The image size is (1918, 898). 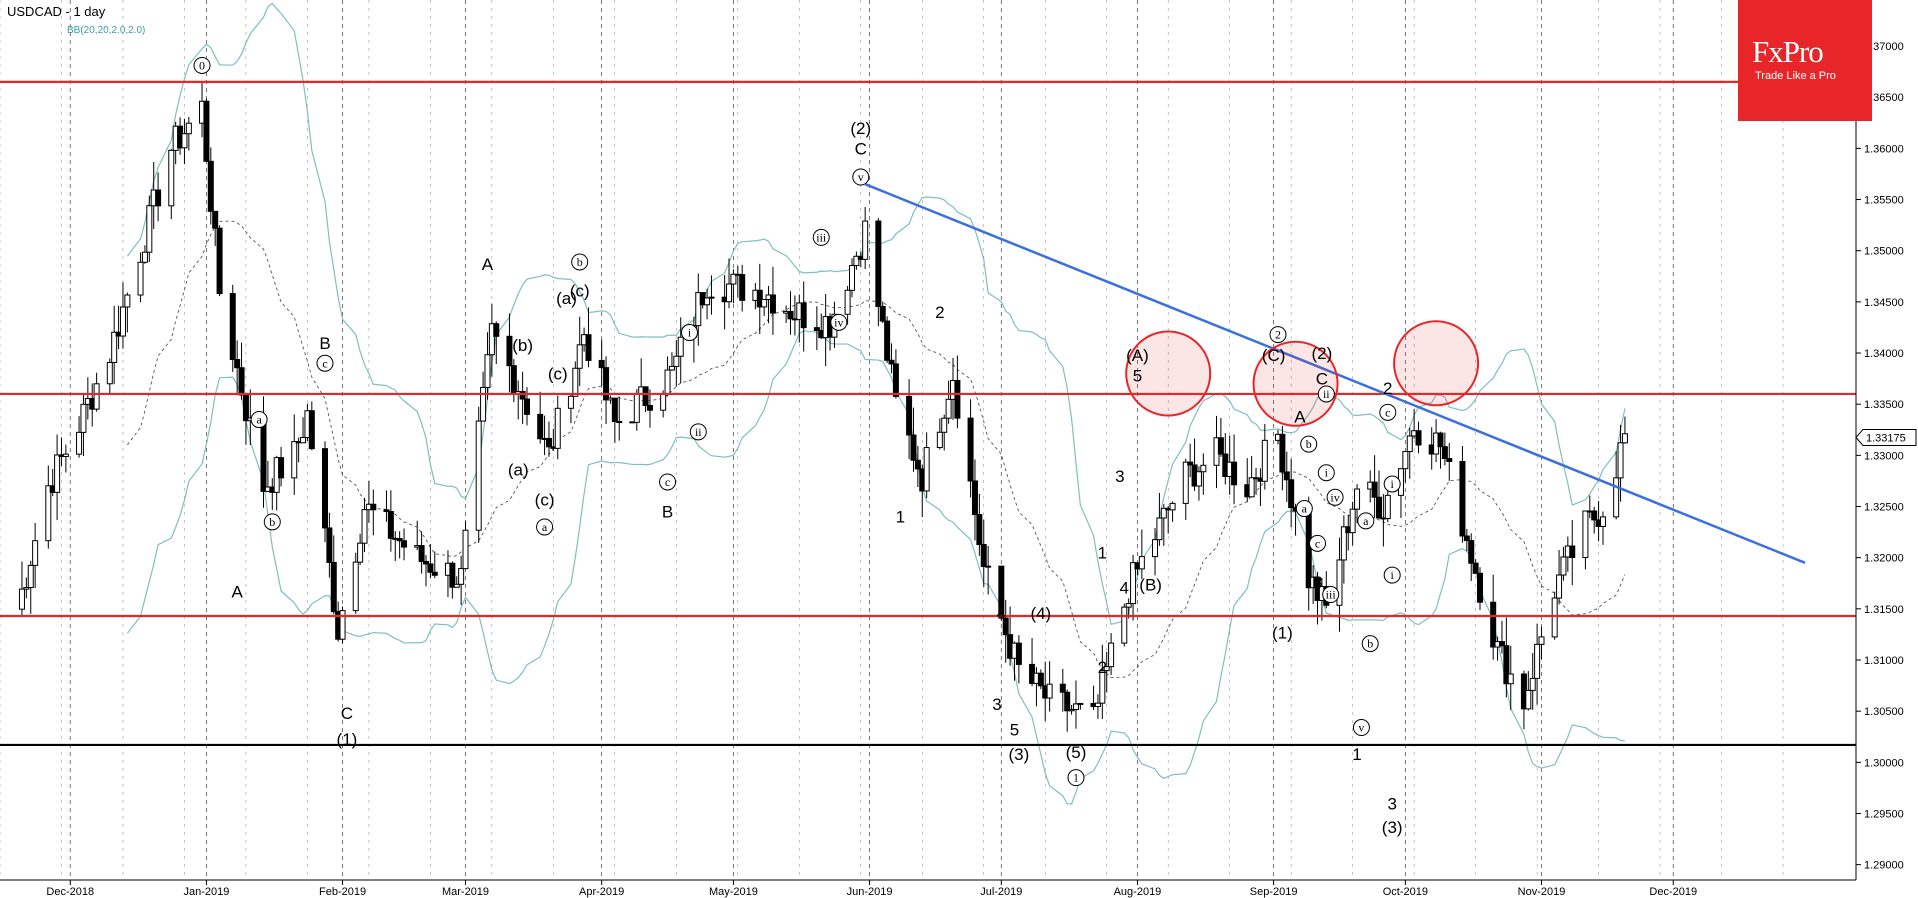 I want to click on wave-label: i, so click(x=1393, y=484).